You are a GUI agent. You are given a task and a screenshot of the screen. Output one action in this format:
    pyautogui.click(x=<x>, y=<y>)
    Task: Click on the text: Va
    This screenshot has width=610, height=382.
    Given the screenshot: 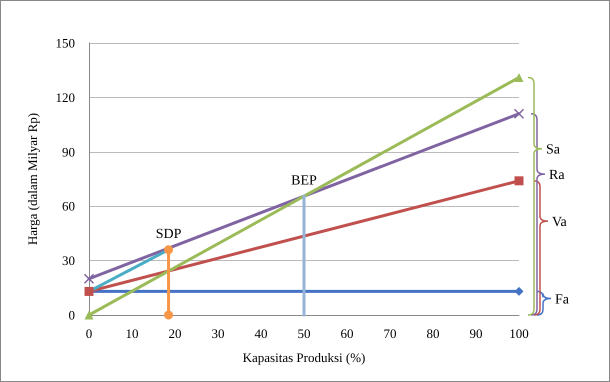 What is the action you would take?
    pyautogui.click(x=560, y=222)
    